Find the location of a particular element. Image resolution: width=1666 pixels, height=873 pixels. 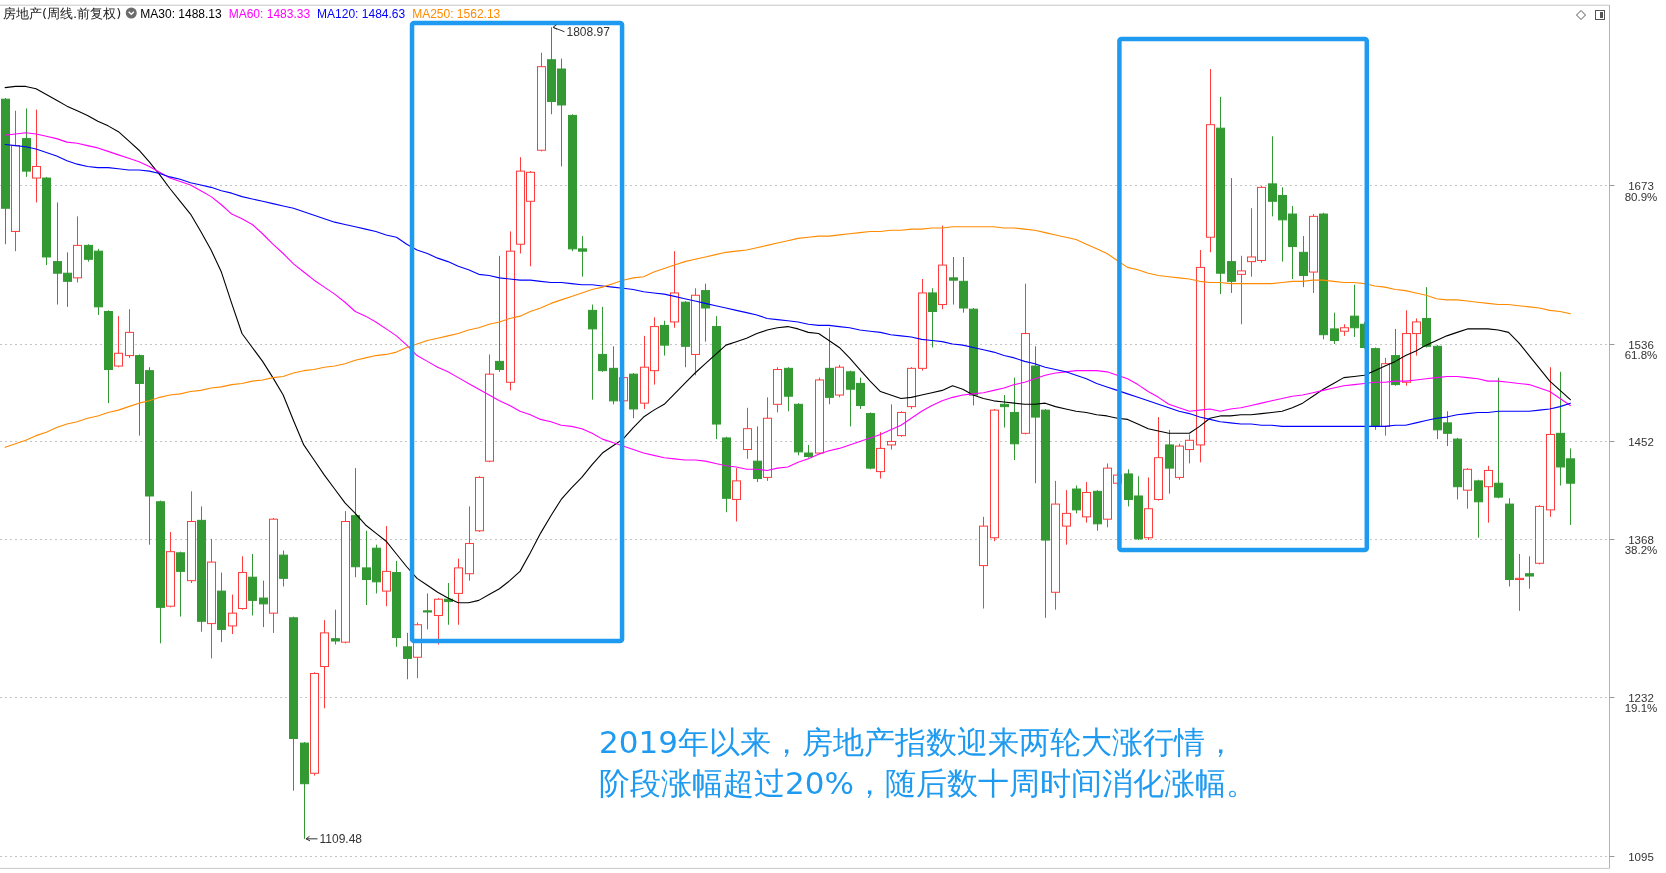

legend: MA30: 1488.13 MA60: 1483.33 MA120: 1484.63 MA250: 1562.13 is located at coordinates (320, 13).